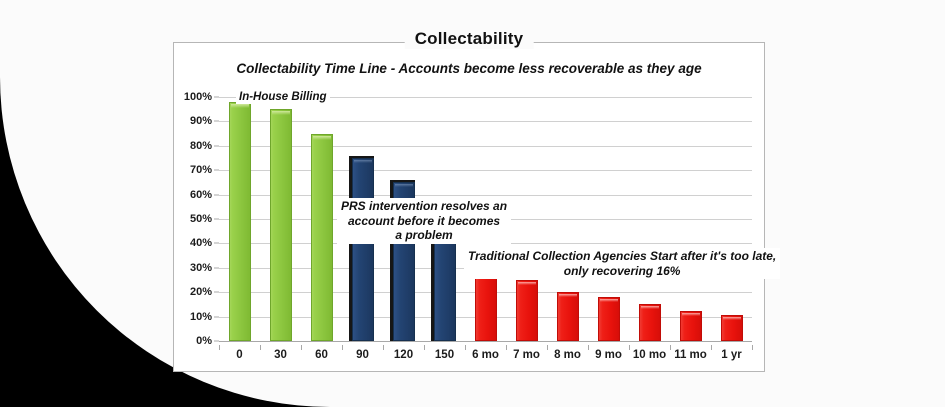 The width and height of the screenshot is (945, 407). What do you see at coordinates (608, 355) in the screenshot?
I see `x-axis-label: 9 mo` at bounding box center [608, 355].